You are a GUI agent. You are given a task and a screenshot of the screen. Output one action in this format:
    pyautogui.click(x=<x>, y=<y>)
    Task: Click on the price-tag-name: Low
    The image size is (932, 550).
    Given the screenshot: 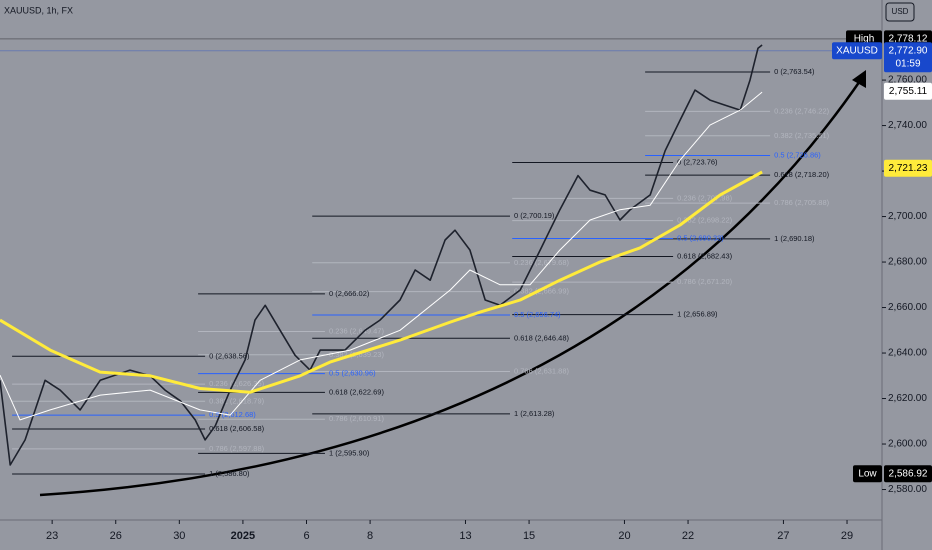 What is the action you would take?
    pyautogui.click(x=867, y=473)
    